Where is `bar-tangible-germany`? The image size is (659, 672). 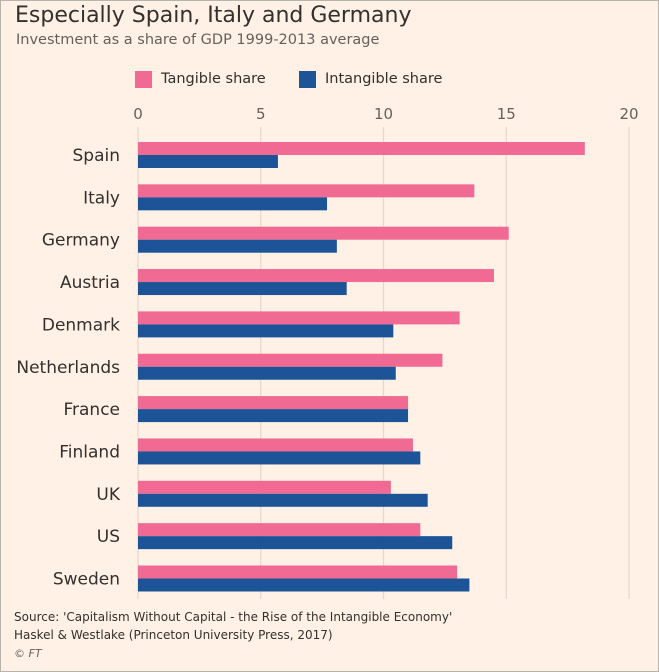
bar-tangible-germany is located at coordinates (323, 233).